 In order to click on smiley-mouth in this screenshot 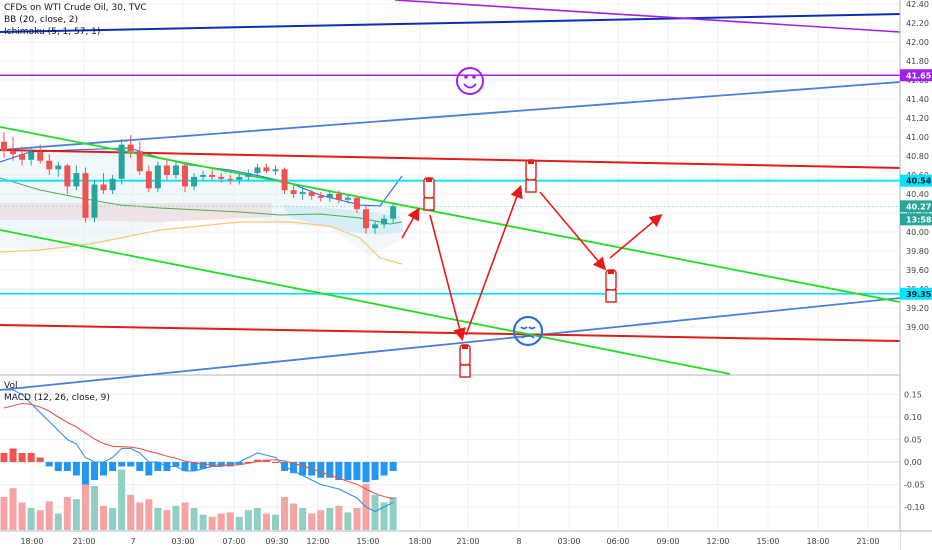, I will do `click(470, 86)`.